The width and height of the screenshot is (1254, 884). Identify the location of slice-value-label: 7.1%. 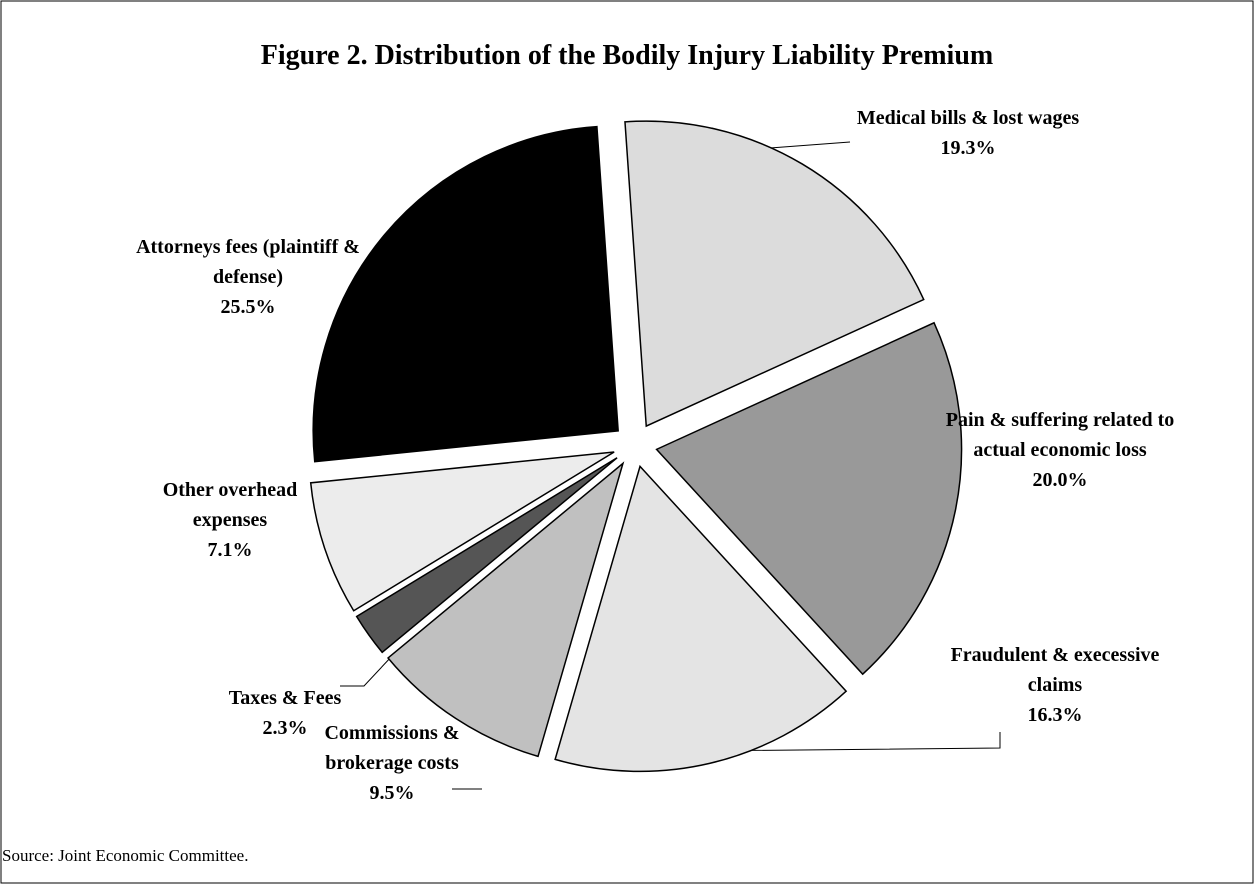
(230, 550).